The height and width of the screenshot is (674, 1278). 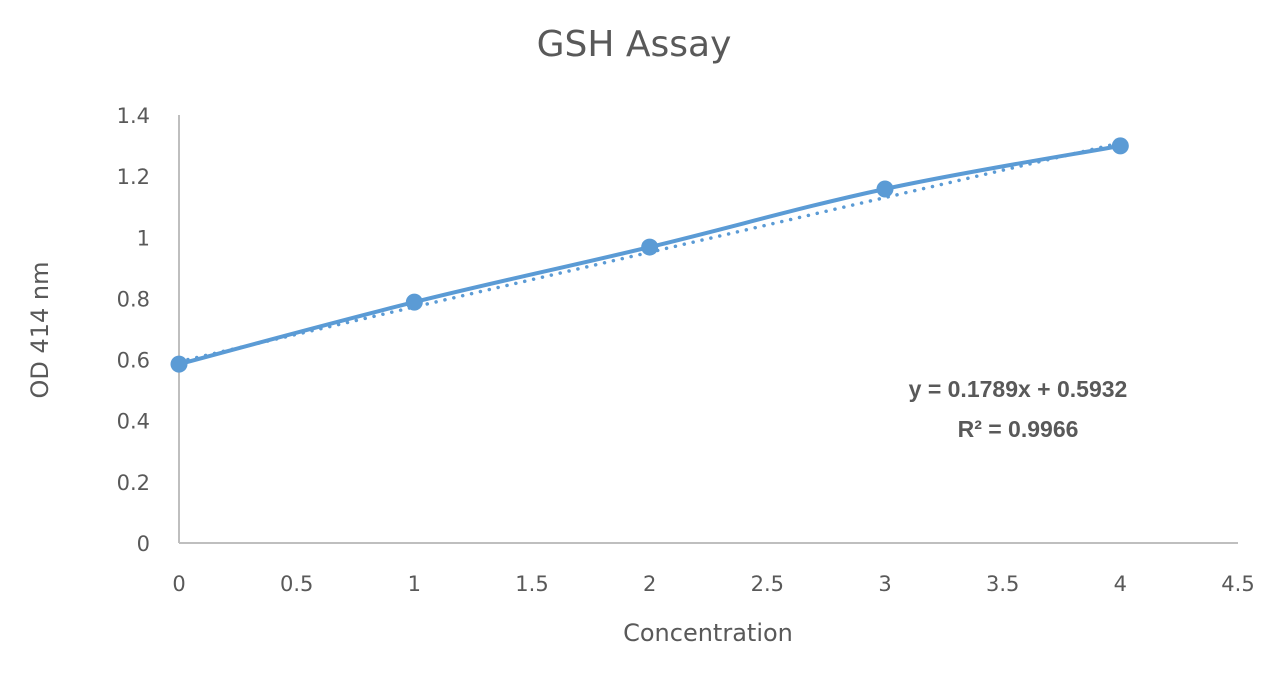 What do you see at coordinates (133, 116) in the screenshot?
I see `y-tick-label: 1.4` at bounding box center [133, 116].